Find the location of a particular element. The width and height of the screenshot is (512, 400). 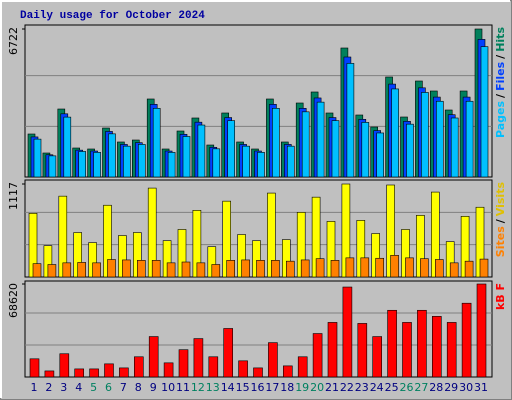

x-tick-label: 1 is located at coordinates (34, 387).